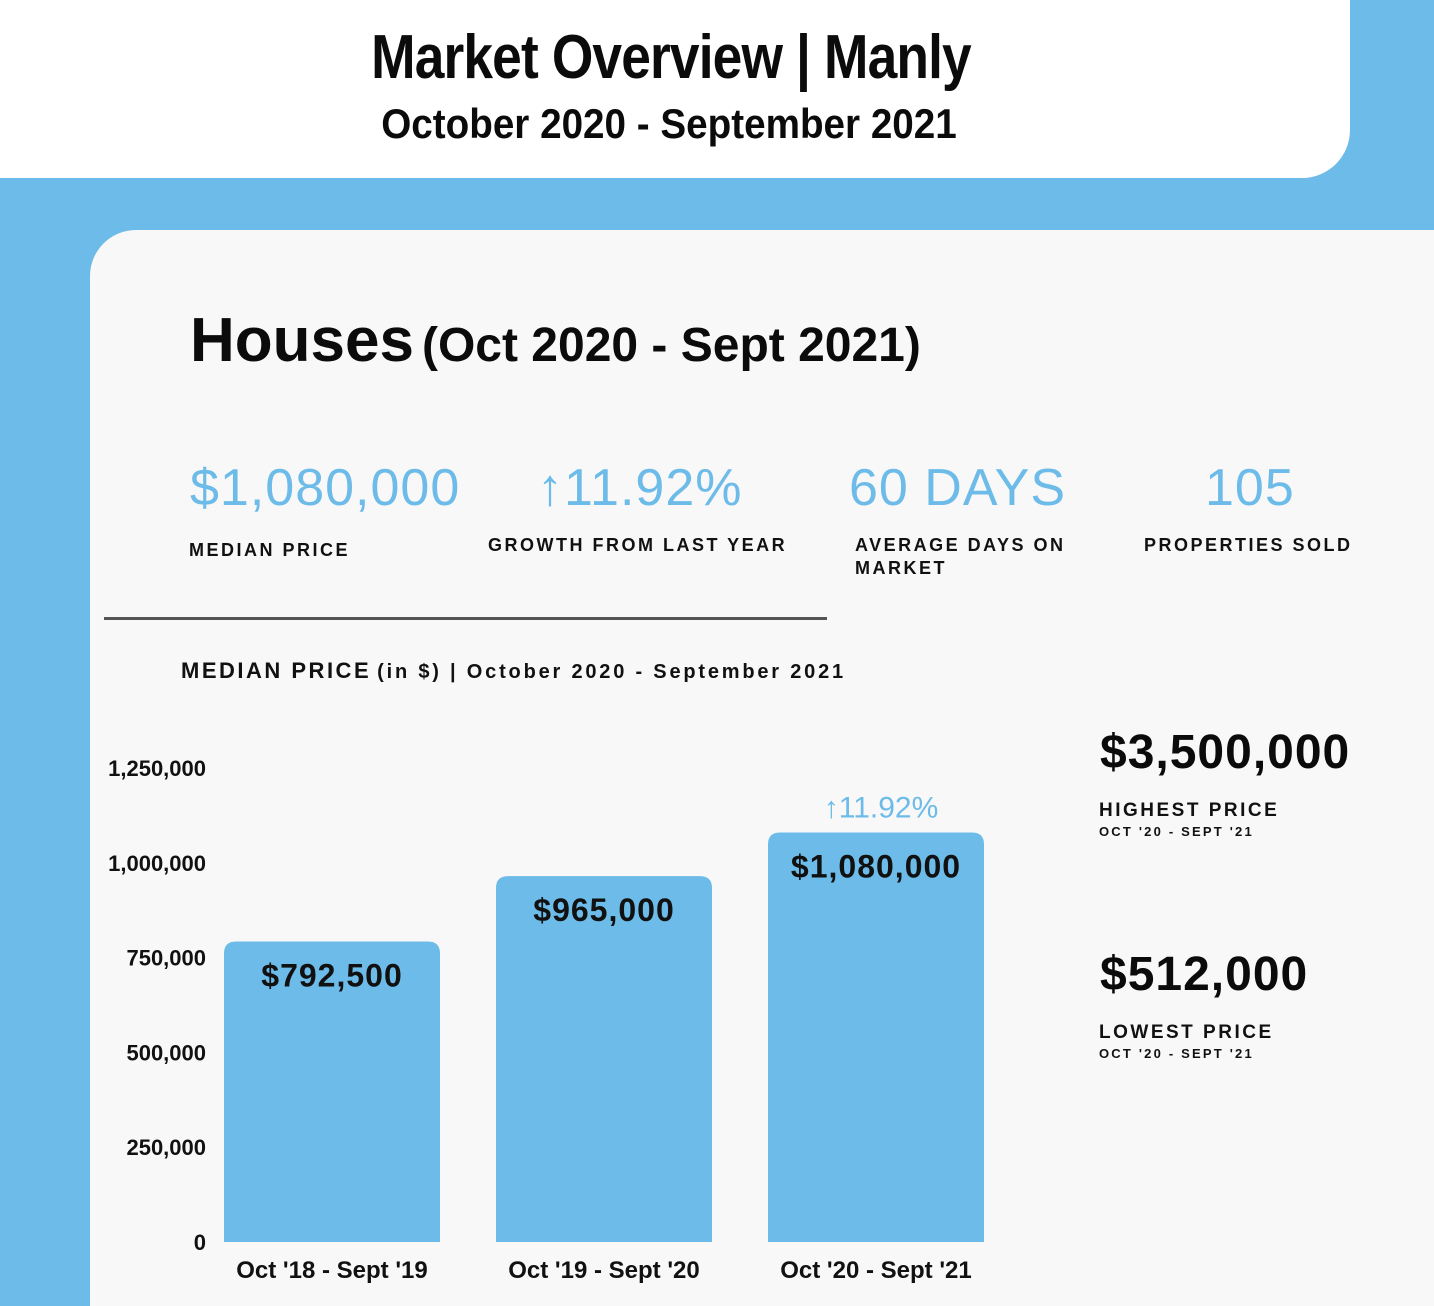  Describe the element at coordinates (325, 488) in the screenshot. I see `stat-median-price-value: $1,080,000` at that location.